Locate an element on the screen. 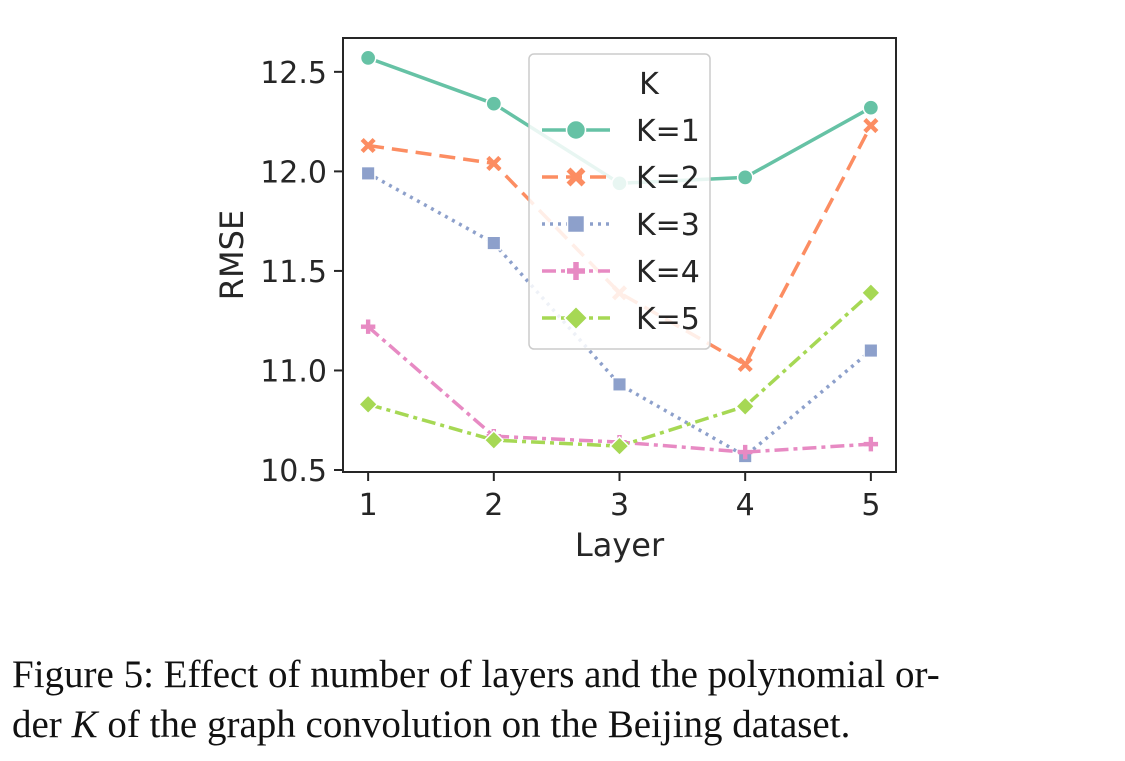 The image size is (1125, 761). x-tick-label: 2 is located at coordinates (493, 505).